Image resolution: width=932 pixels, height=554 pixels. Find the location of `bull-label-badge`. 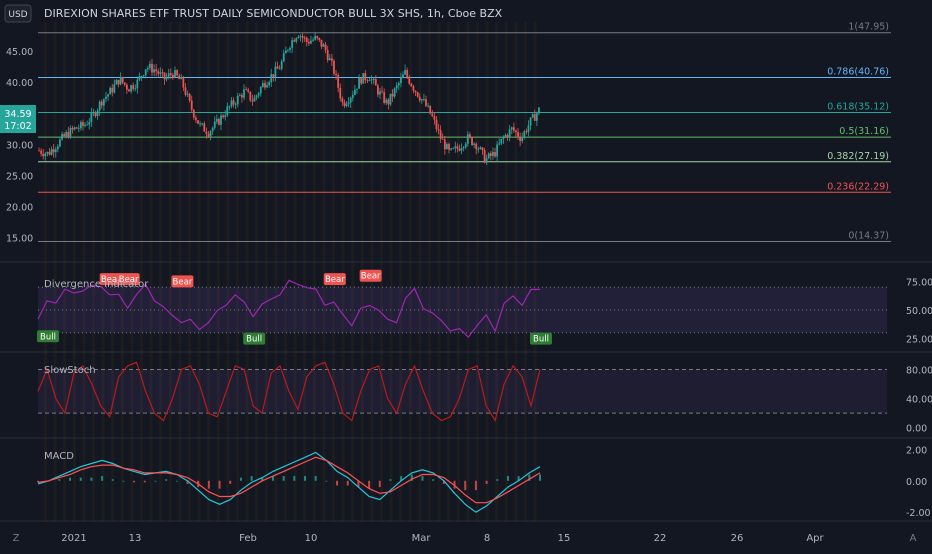

bull-label-badge is located at coordinates (254, 338).